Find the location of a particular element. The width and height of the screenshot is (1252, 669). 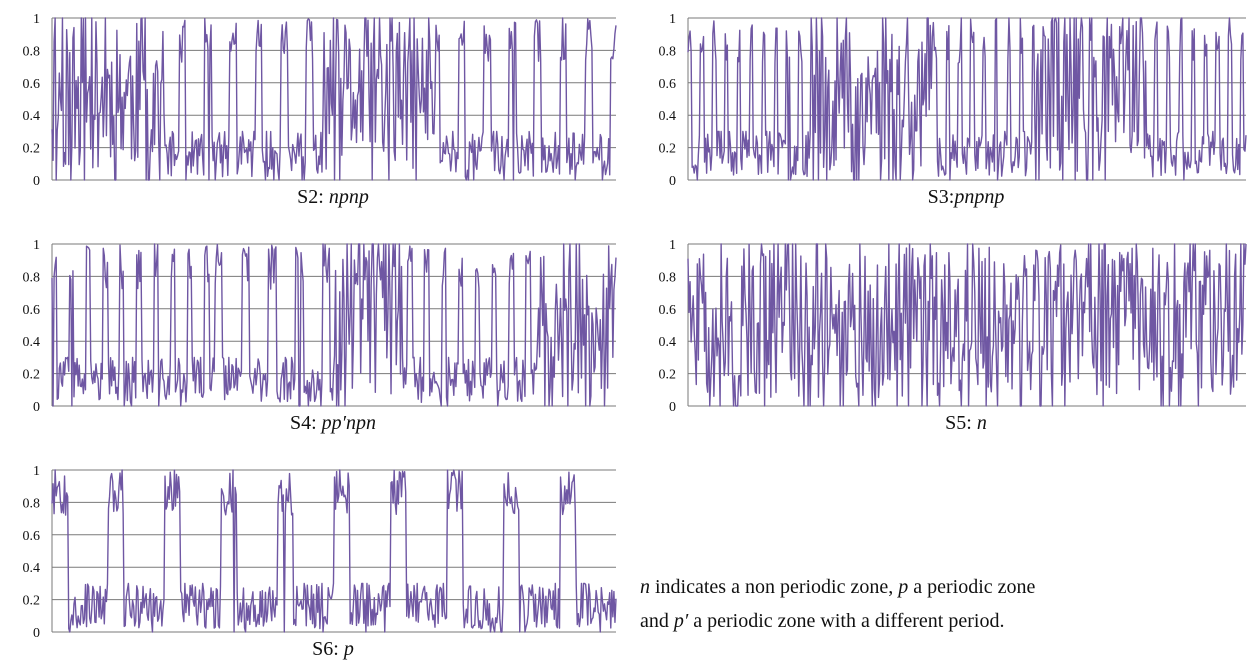

caption-s2: S2: npnp is located at coordinates (310, 197).